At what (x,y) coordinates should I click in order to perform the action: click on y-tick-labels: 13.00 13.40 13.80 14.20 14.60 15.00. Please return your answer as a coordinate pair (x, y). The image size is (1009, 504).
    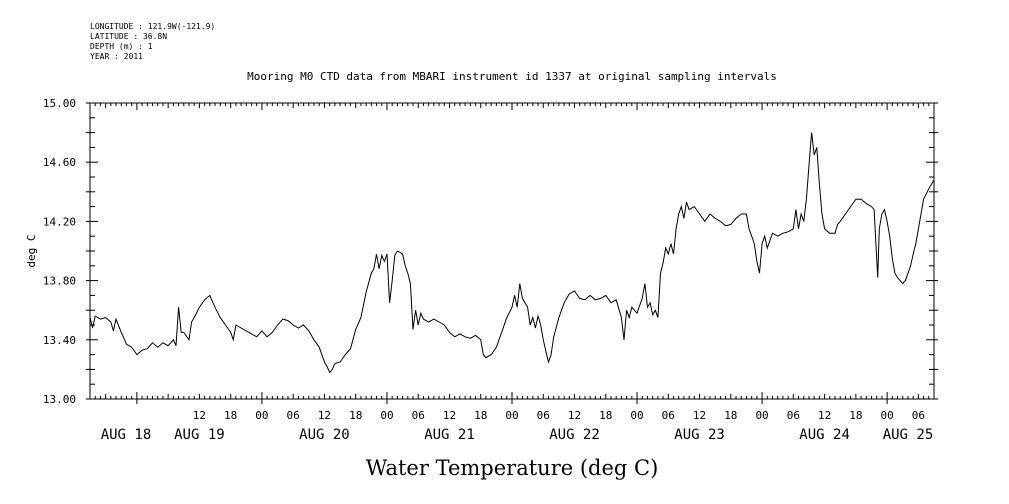
    Looking at the image, I should click on (59, 251).